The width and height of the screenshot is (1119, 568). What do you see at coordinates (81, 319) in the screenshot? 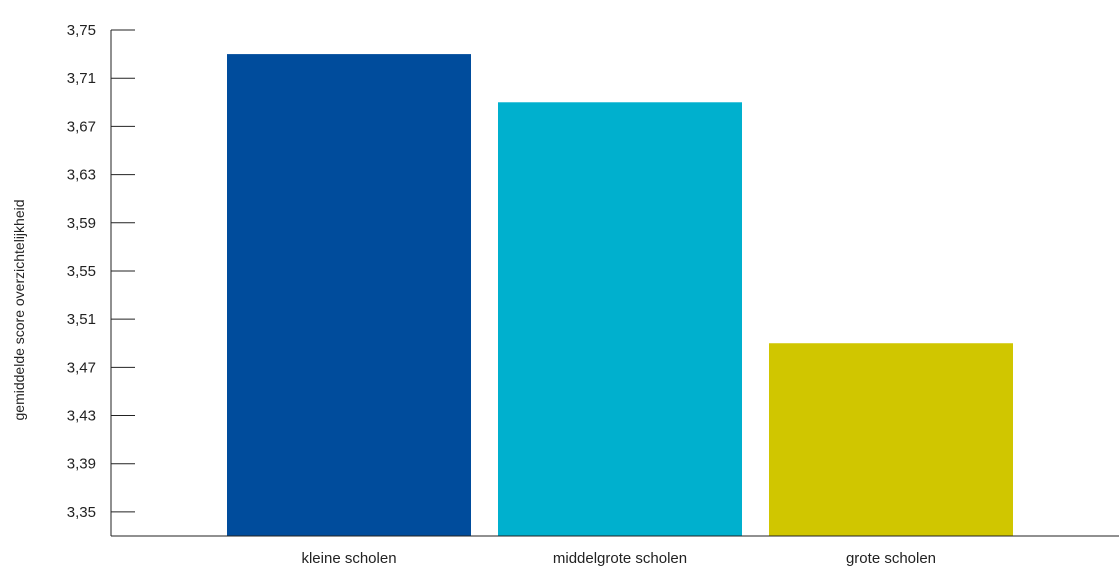
I see `y-tick-label: 3,51` at bounding box center [81, 319].